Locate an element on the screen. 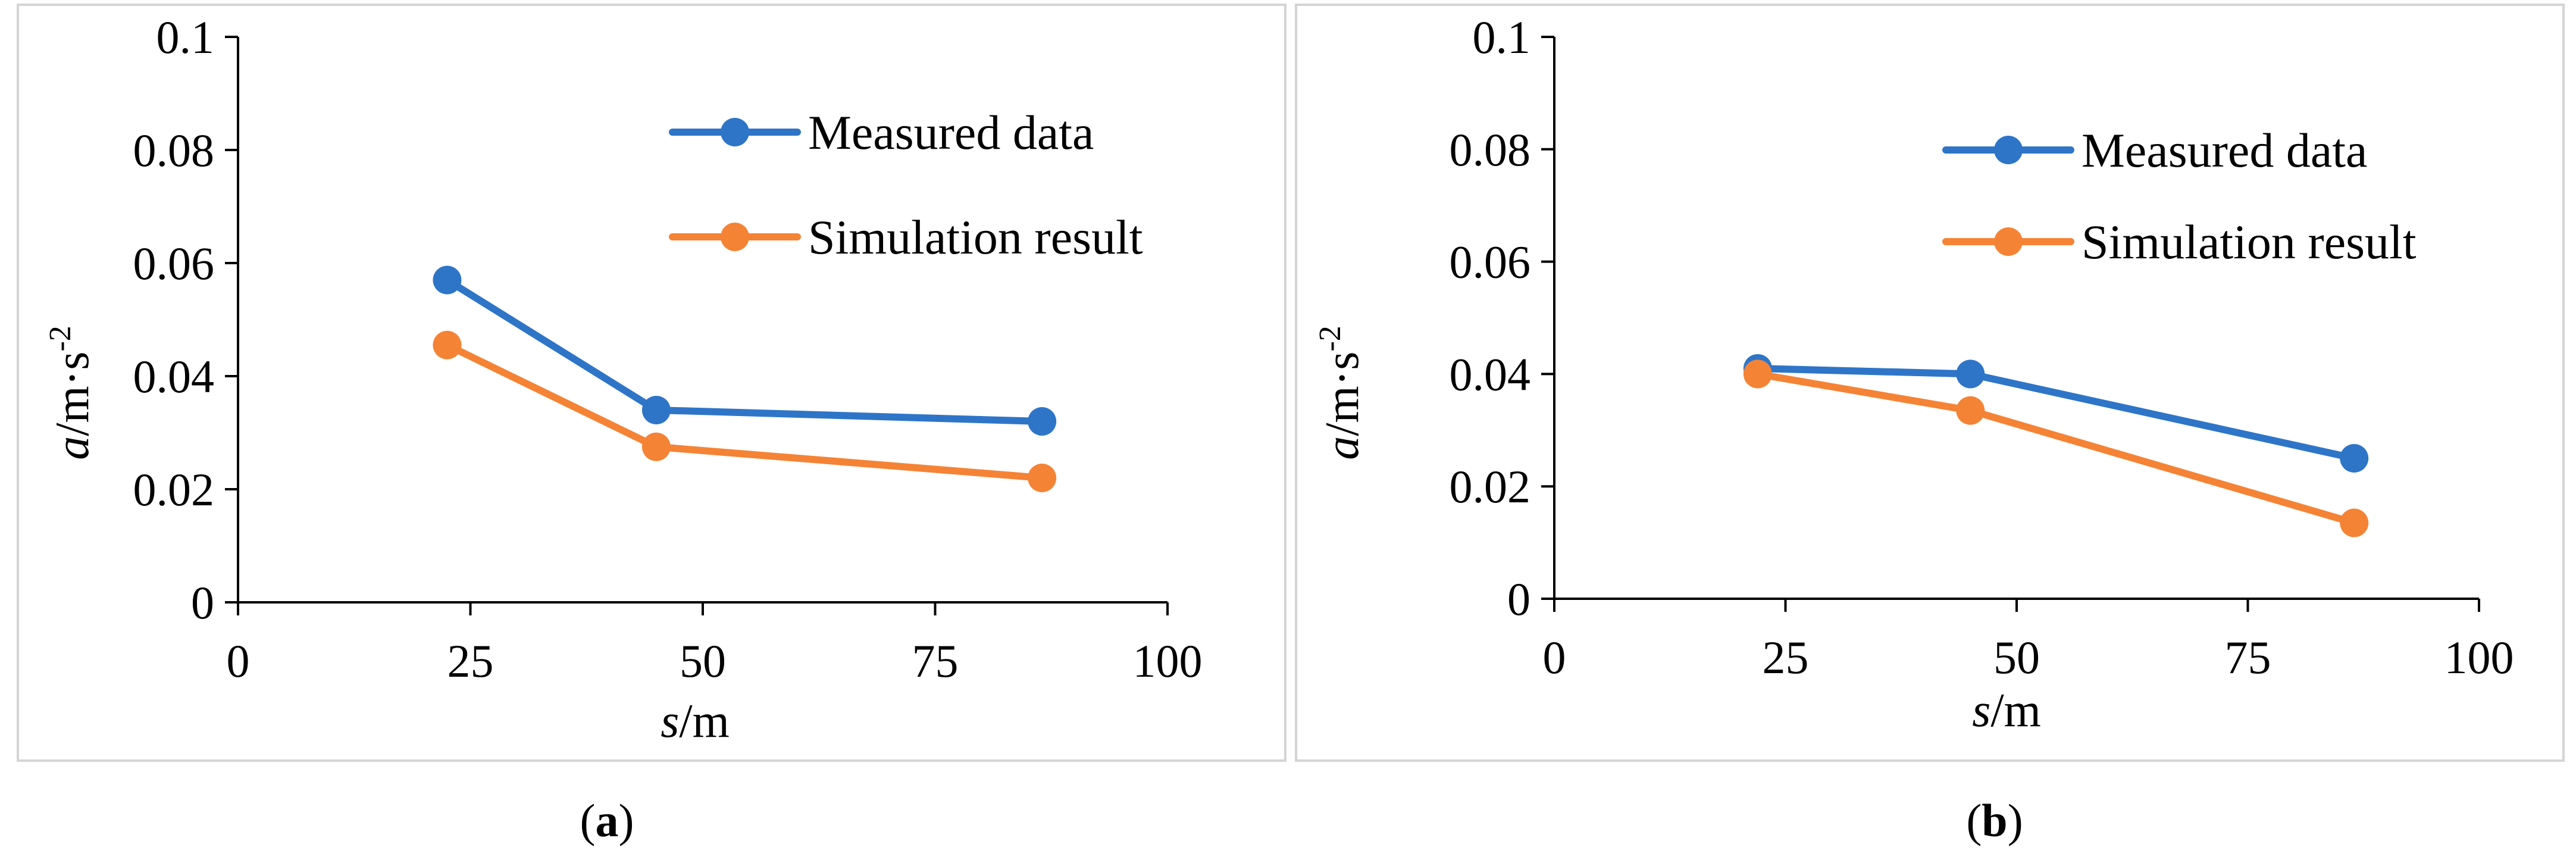 The height and width of the screenshot is (863, 2576). panel-b-caption: (b) is located at coordinates (1994, 820).